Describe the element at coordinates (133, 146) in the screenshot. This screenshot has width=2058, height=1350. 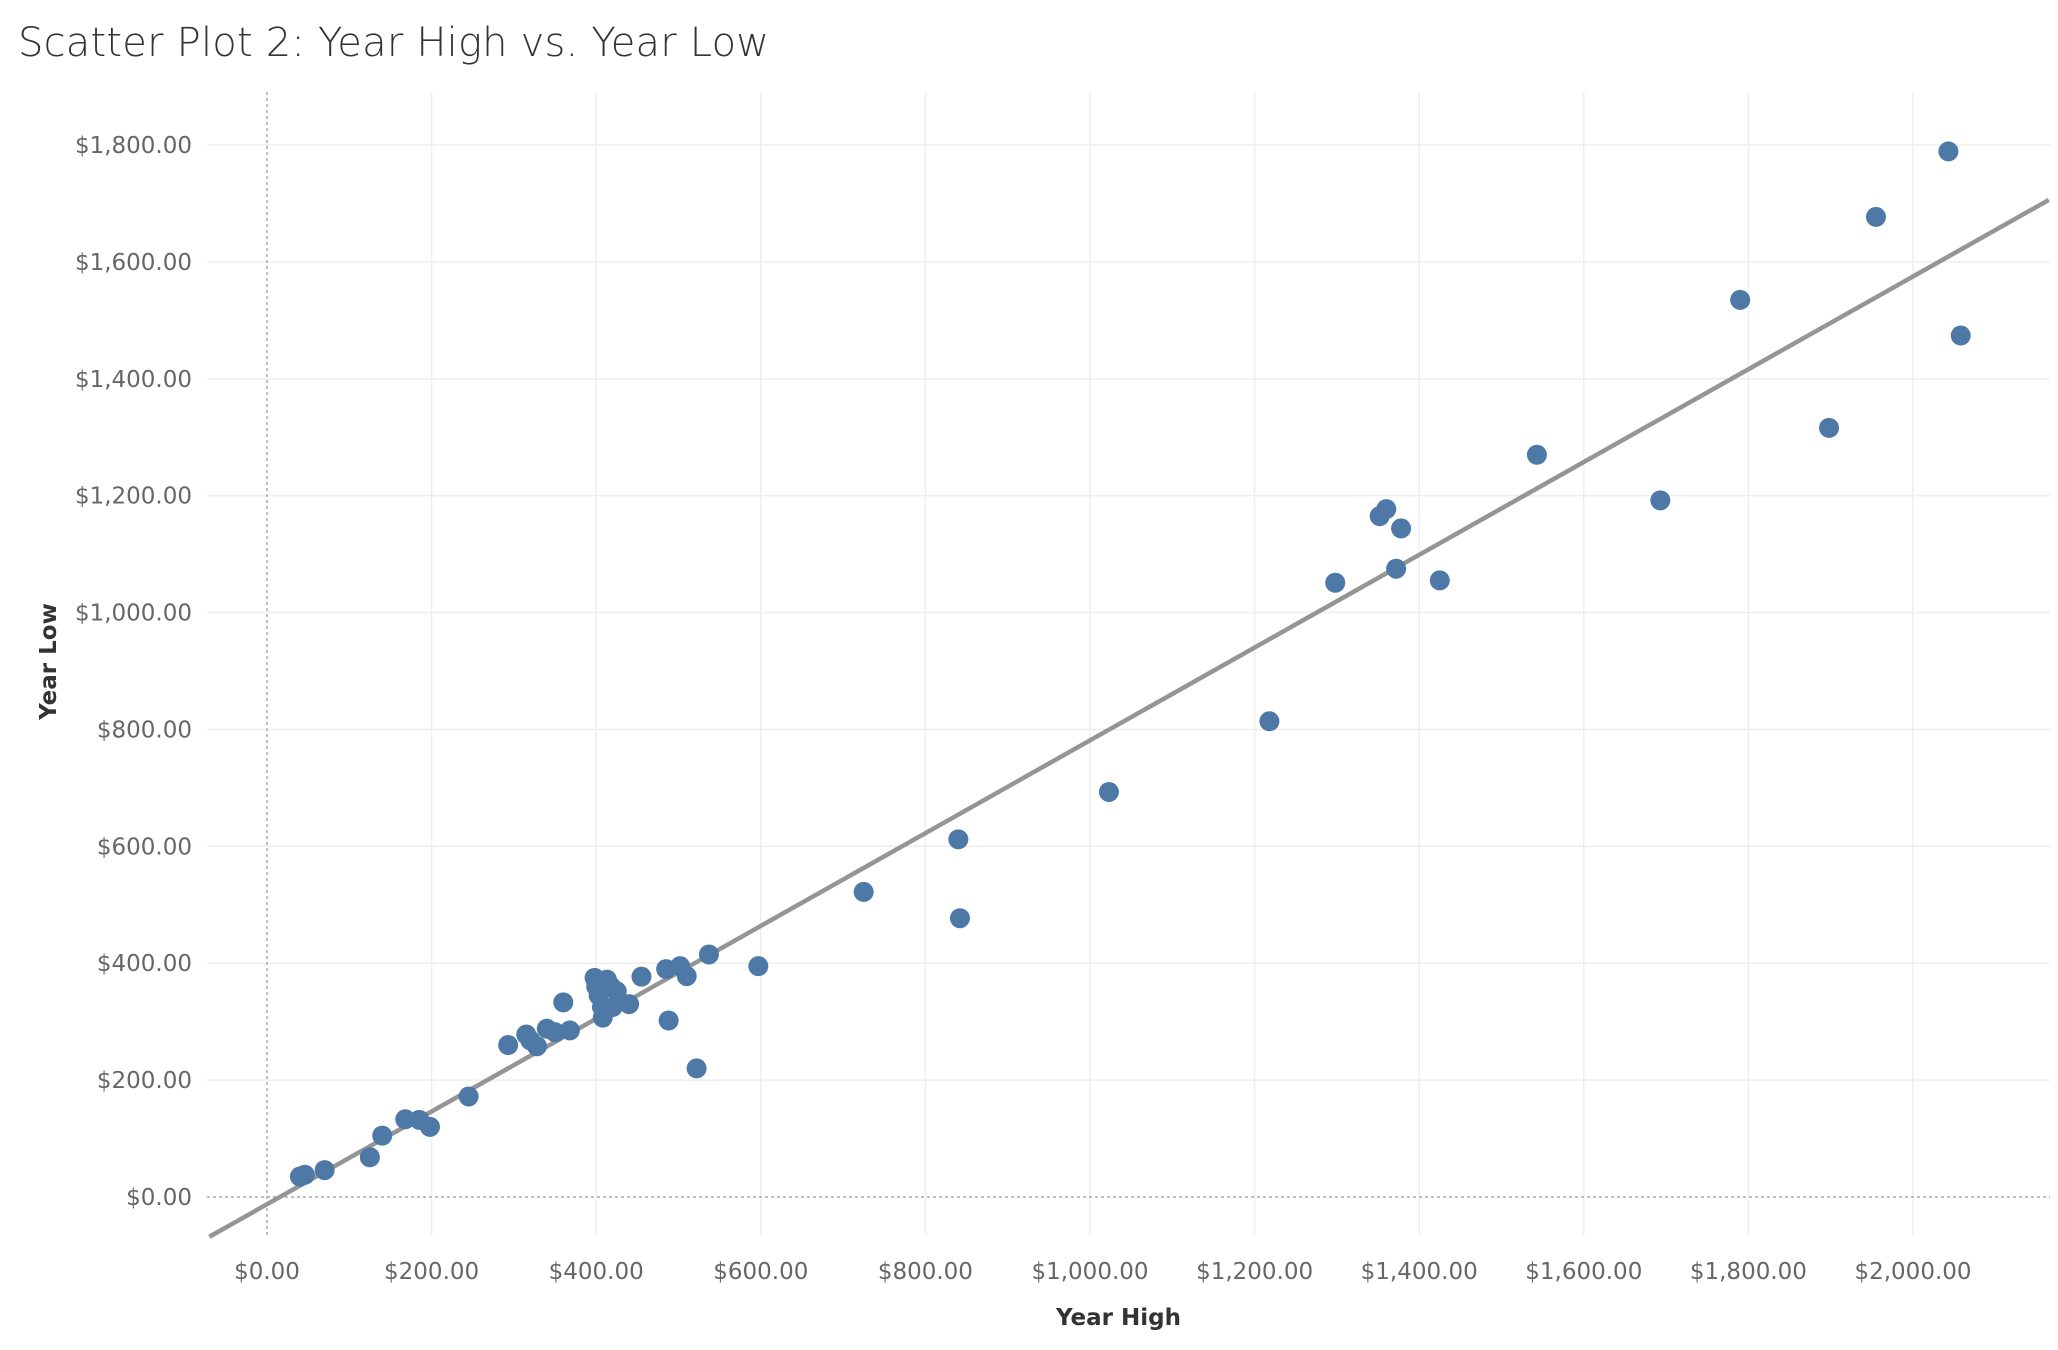
I see `y-tick-label: $1,800.00` at that location.